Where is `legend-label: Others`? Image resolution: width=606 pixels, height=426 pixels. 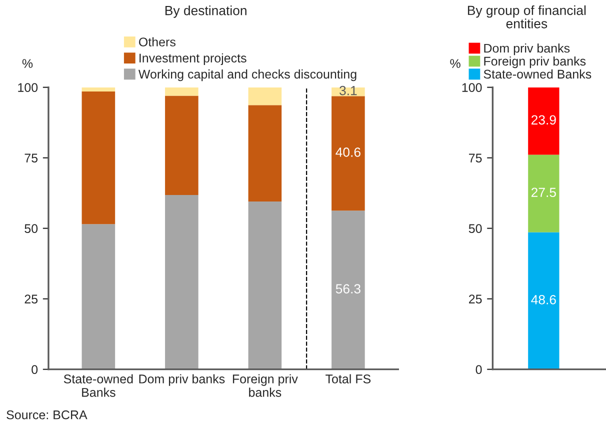
legend-label: Others is located at coordinates (157, 41).